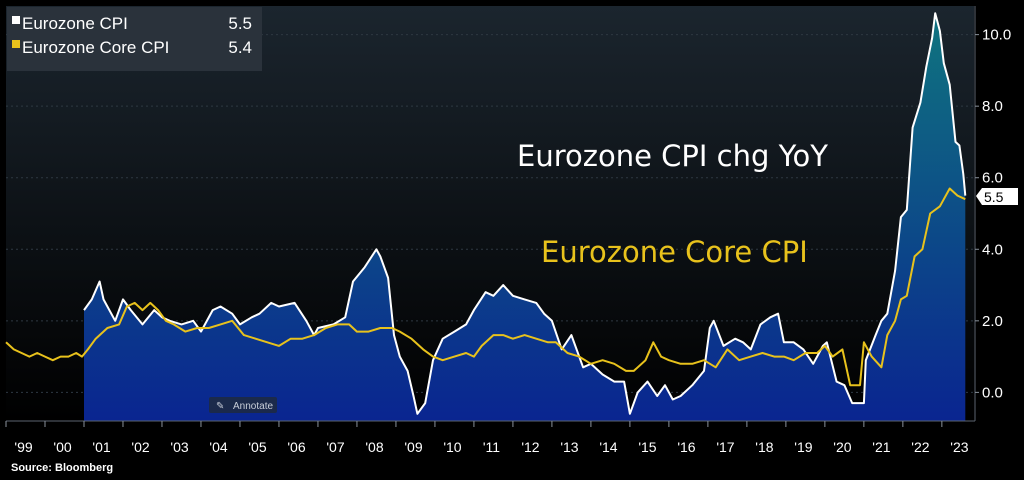 The height and width of the screenshot is (480, 1024). I want to click on x-tick-label: '13, so click(569, 447).